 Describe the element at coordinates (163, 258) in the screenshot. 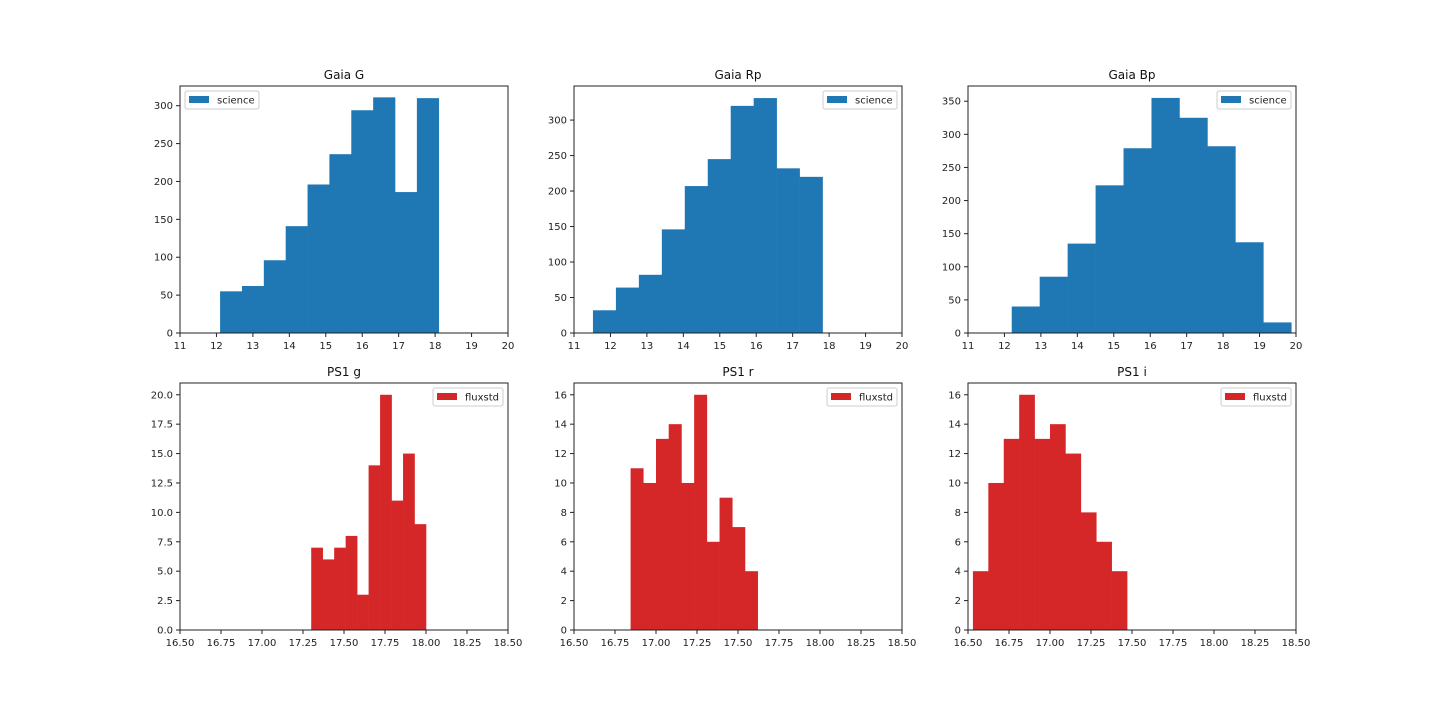

I see `y-tick-label: 100` at that location.